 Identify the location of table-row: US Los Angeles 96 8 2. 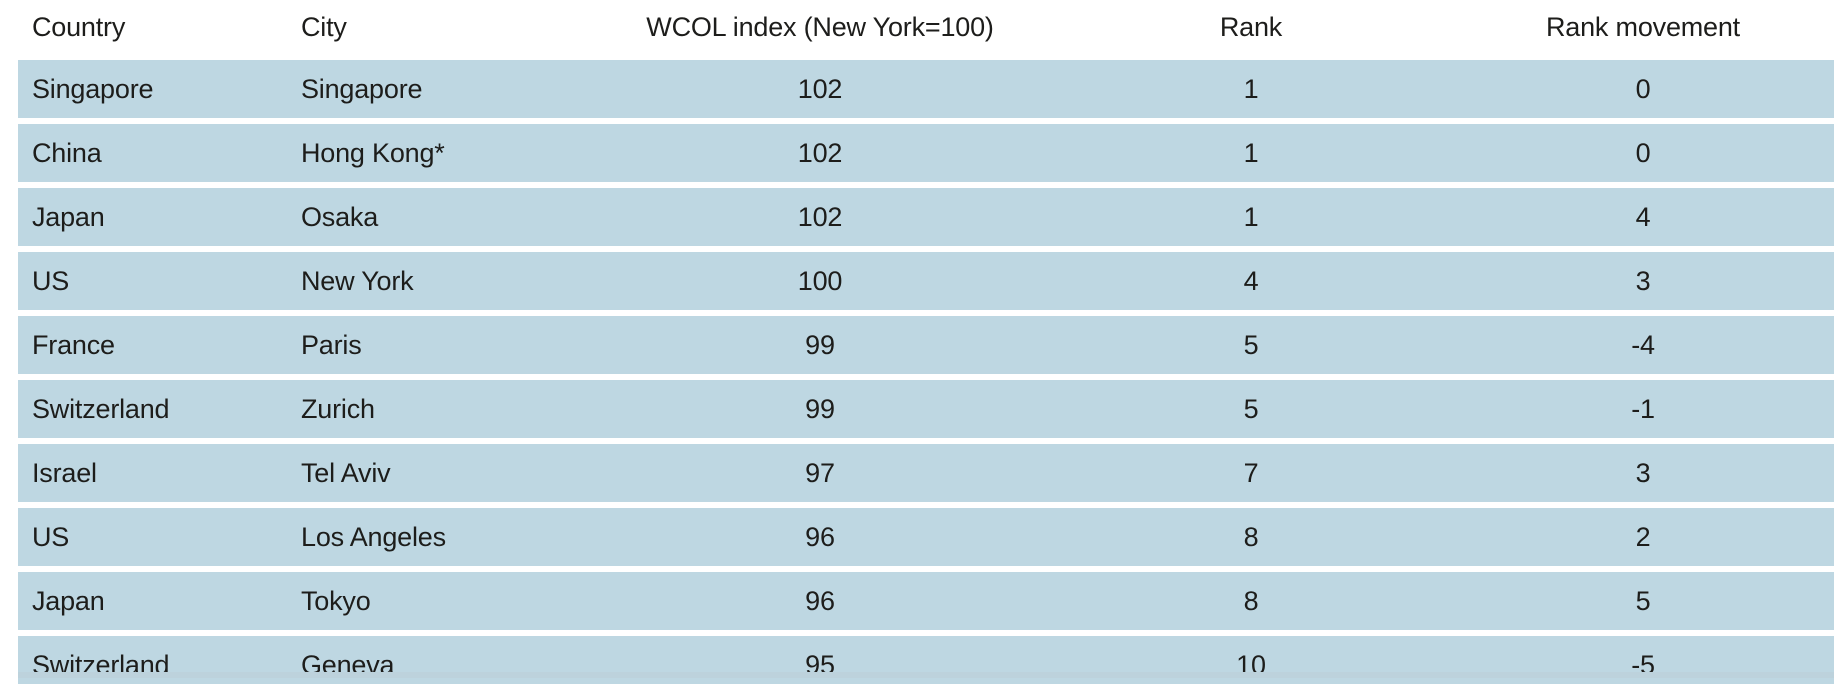
(926, 537).